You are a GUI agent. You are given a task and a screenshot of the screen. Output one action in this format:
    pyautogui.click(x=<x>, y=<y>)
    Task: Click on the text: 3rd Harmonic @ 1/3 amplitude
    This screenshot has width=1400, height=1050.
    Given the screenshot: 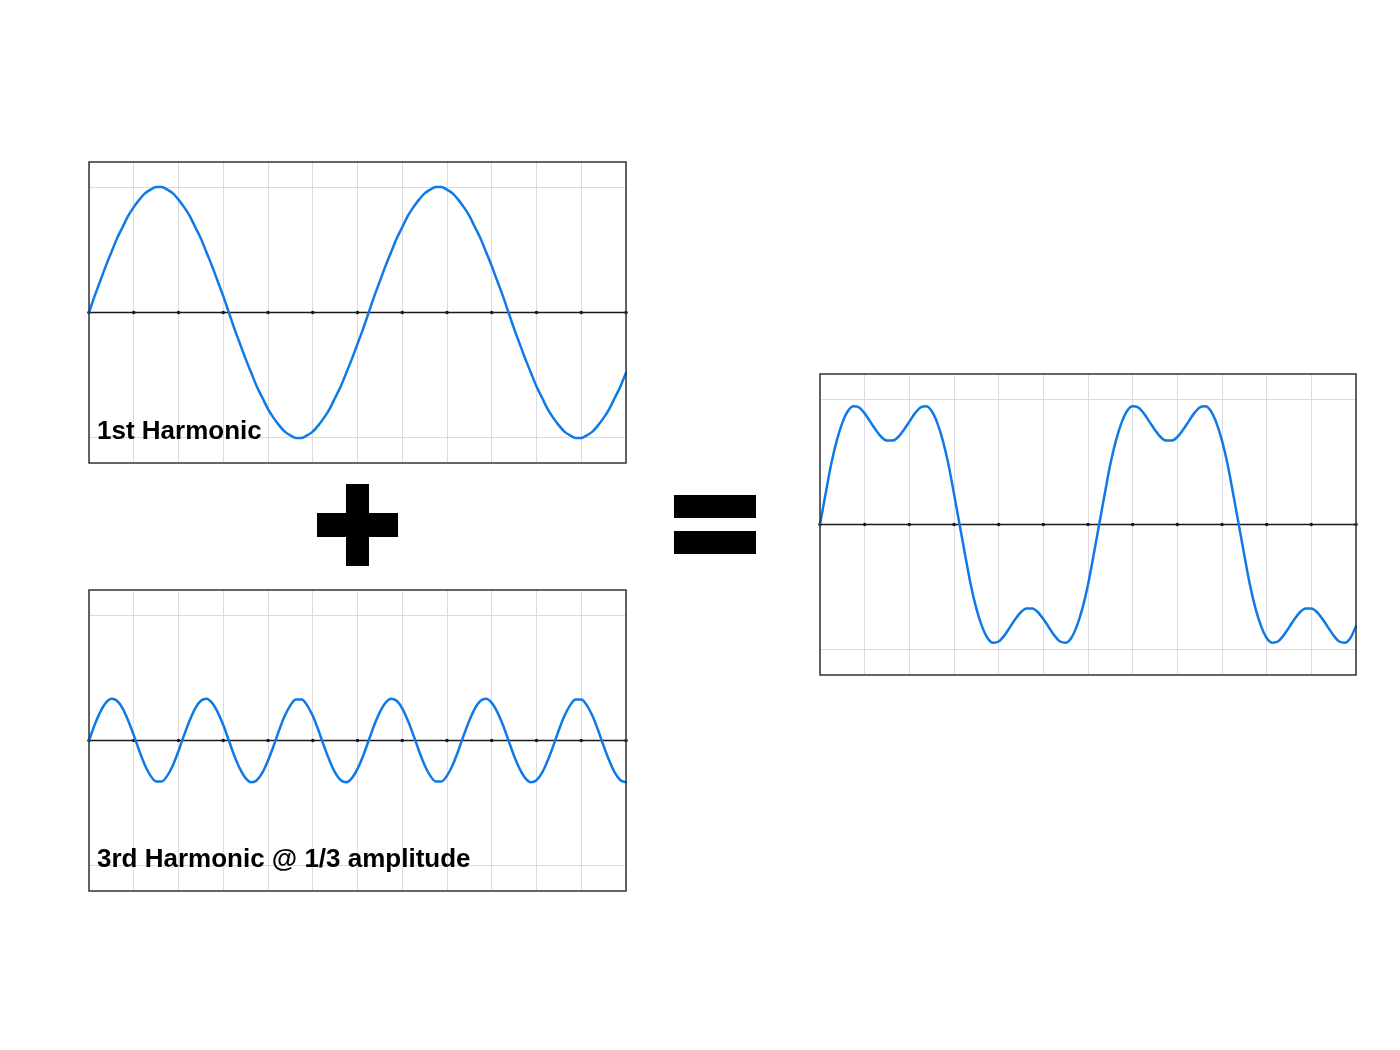 What is the action you would take?
    pyautogui.click(x=284, y=858)
    